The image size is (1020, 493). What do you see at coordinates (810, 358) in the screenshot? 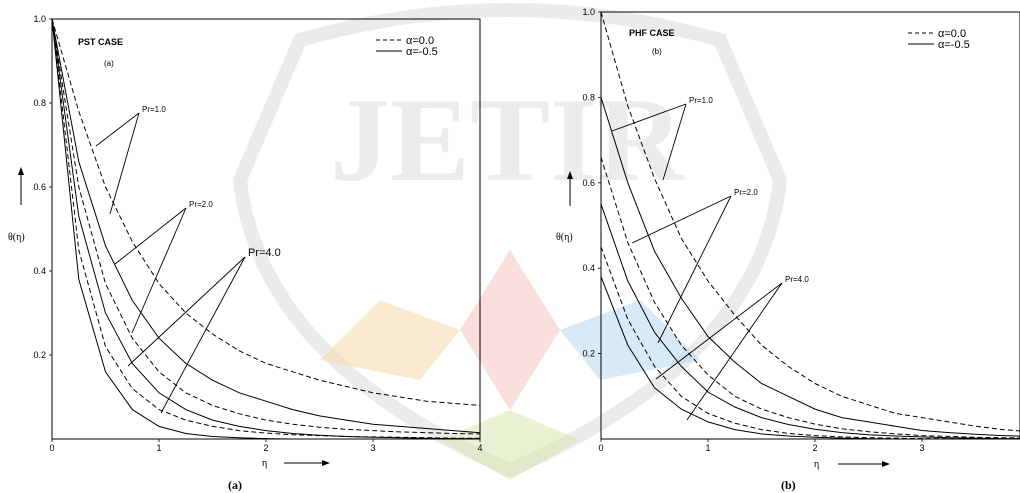
I see `series-line-pr4-0-solid` at bounding box center [810, 358].